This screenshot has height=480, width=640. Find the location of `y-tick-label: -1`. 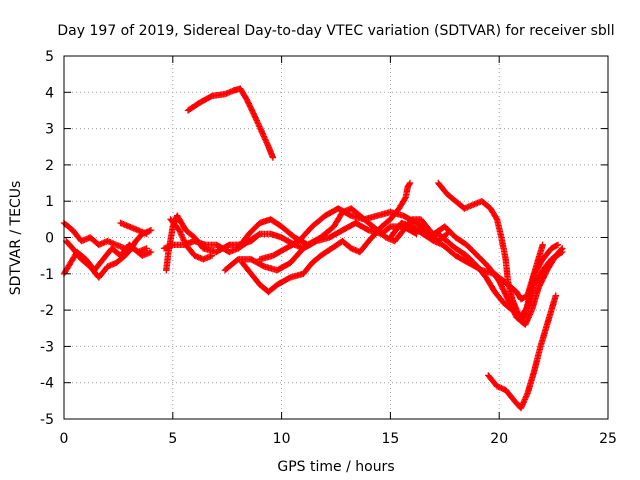

y-tick-label: -1 is located at coordinates (47, 275).